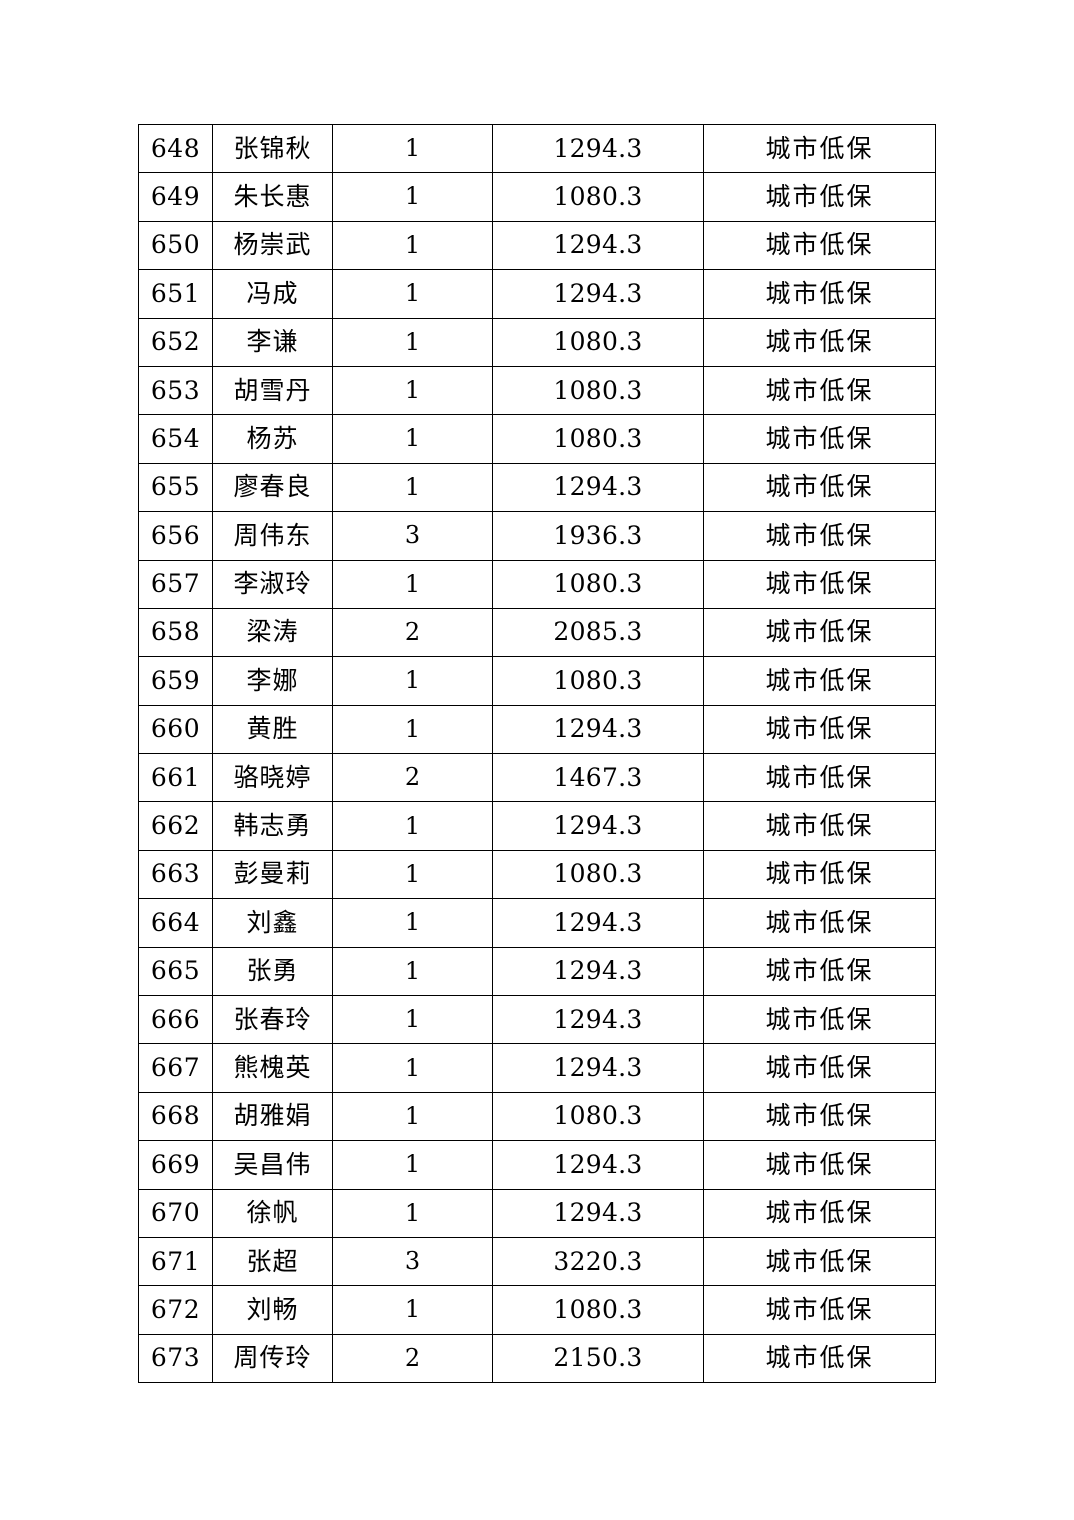 The image size is (1074, 1520). I want to click on table-row: 665 张勇 1 1294.3 城市低保, so click(537, 971).